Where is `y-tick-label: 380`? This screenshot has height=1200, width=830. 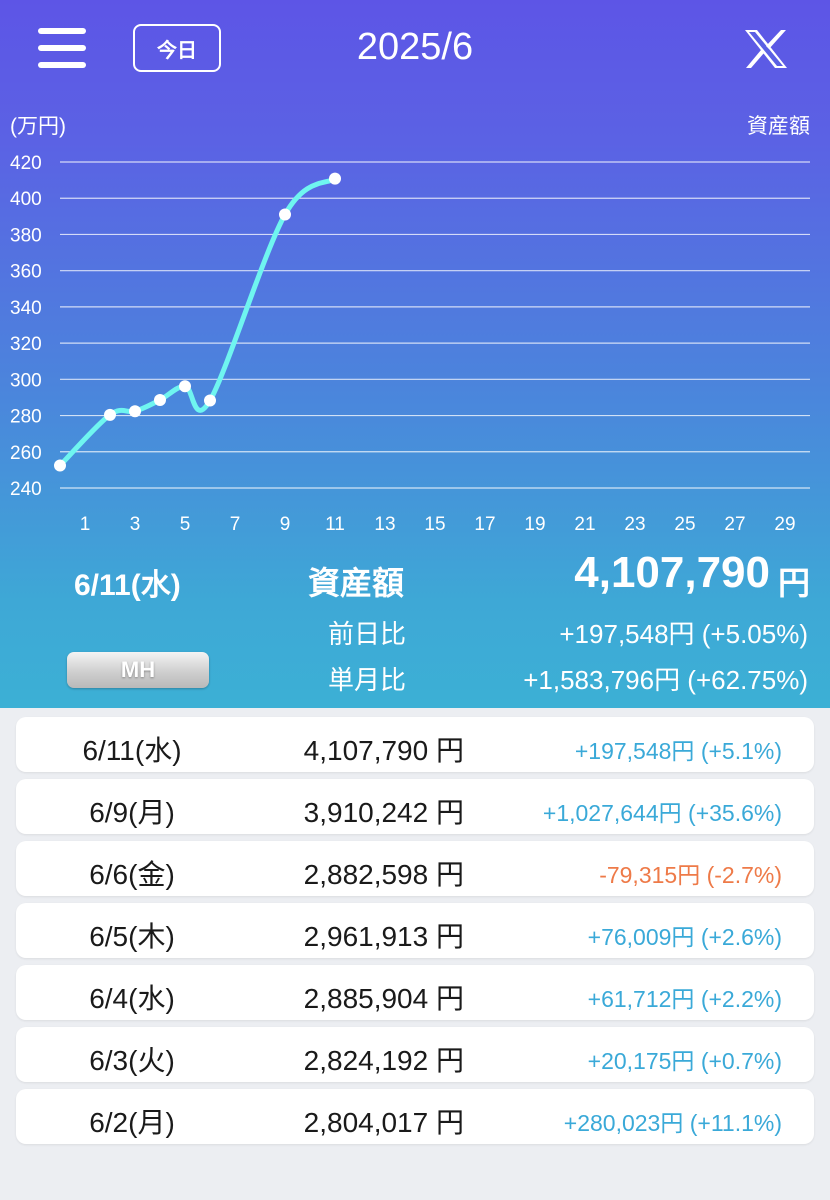 y-tick-label: 380 is located at coordinates (26, 235).